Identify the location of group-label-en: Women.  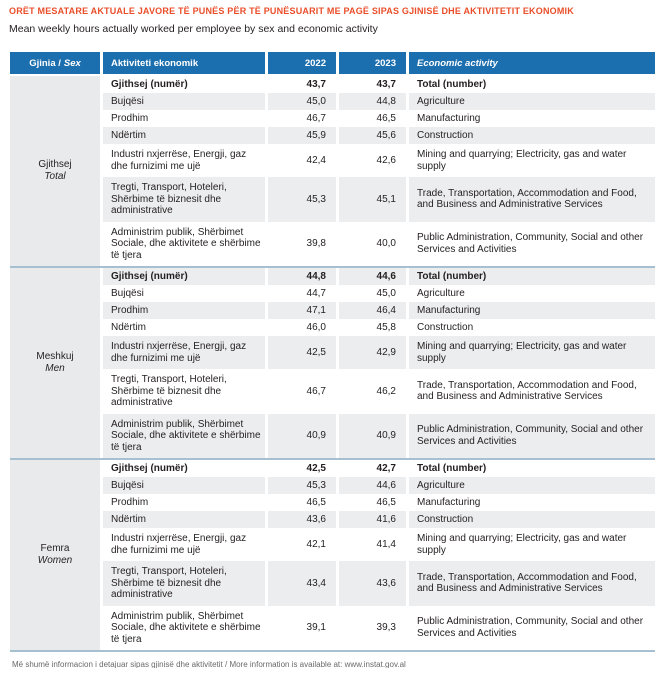
(55, 560).